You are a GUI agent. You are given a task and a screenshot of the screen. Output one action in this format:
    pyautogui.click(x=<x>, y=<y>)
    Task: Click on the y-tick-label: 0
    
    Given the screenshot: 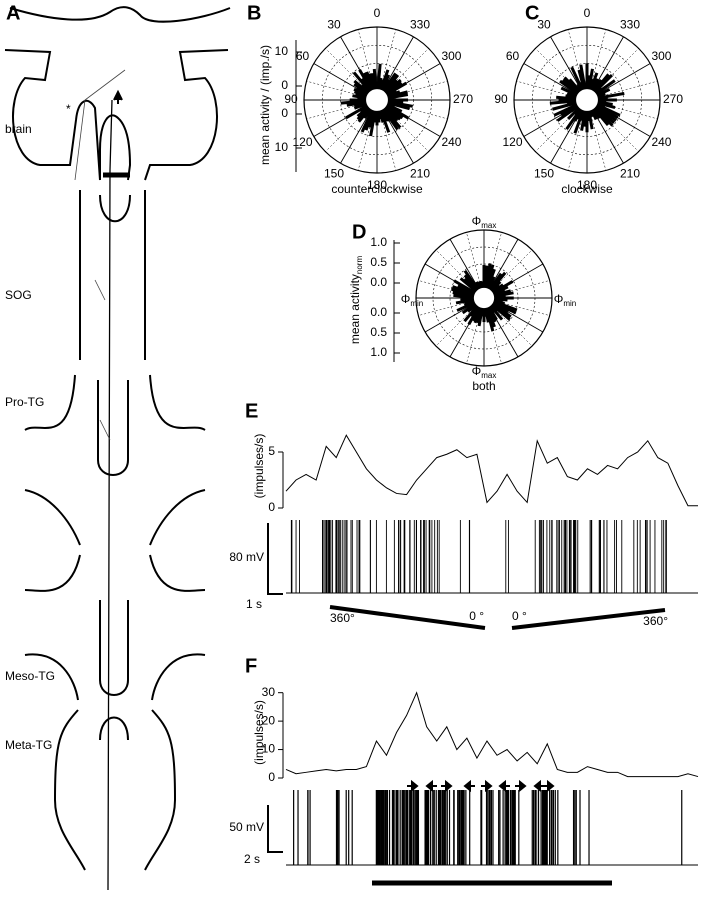 What is the action you would take?
    pyautogui.click(x=271, y=777)
    